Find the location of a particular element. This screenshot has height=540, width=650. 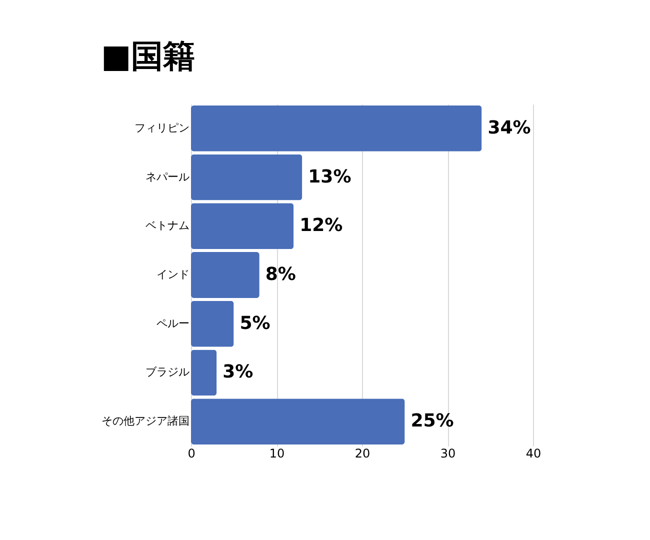

y-tick-label: インド is located at coordinates (173, 274).